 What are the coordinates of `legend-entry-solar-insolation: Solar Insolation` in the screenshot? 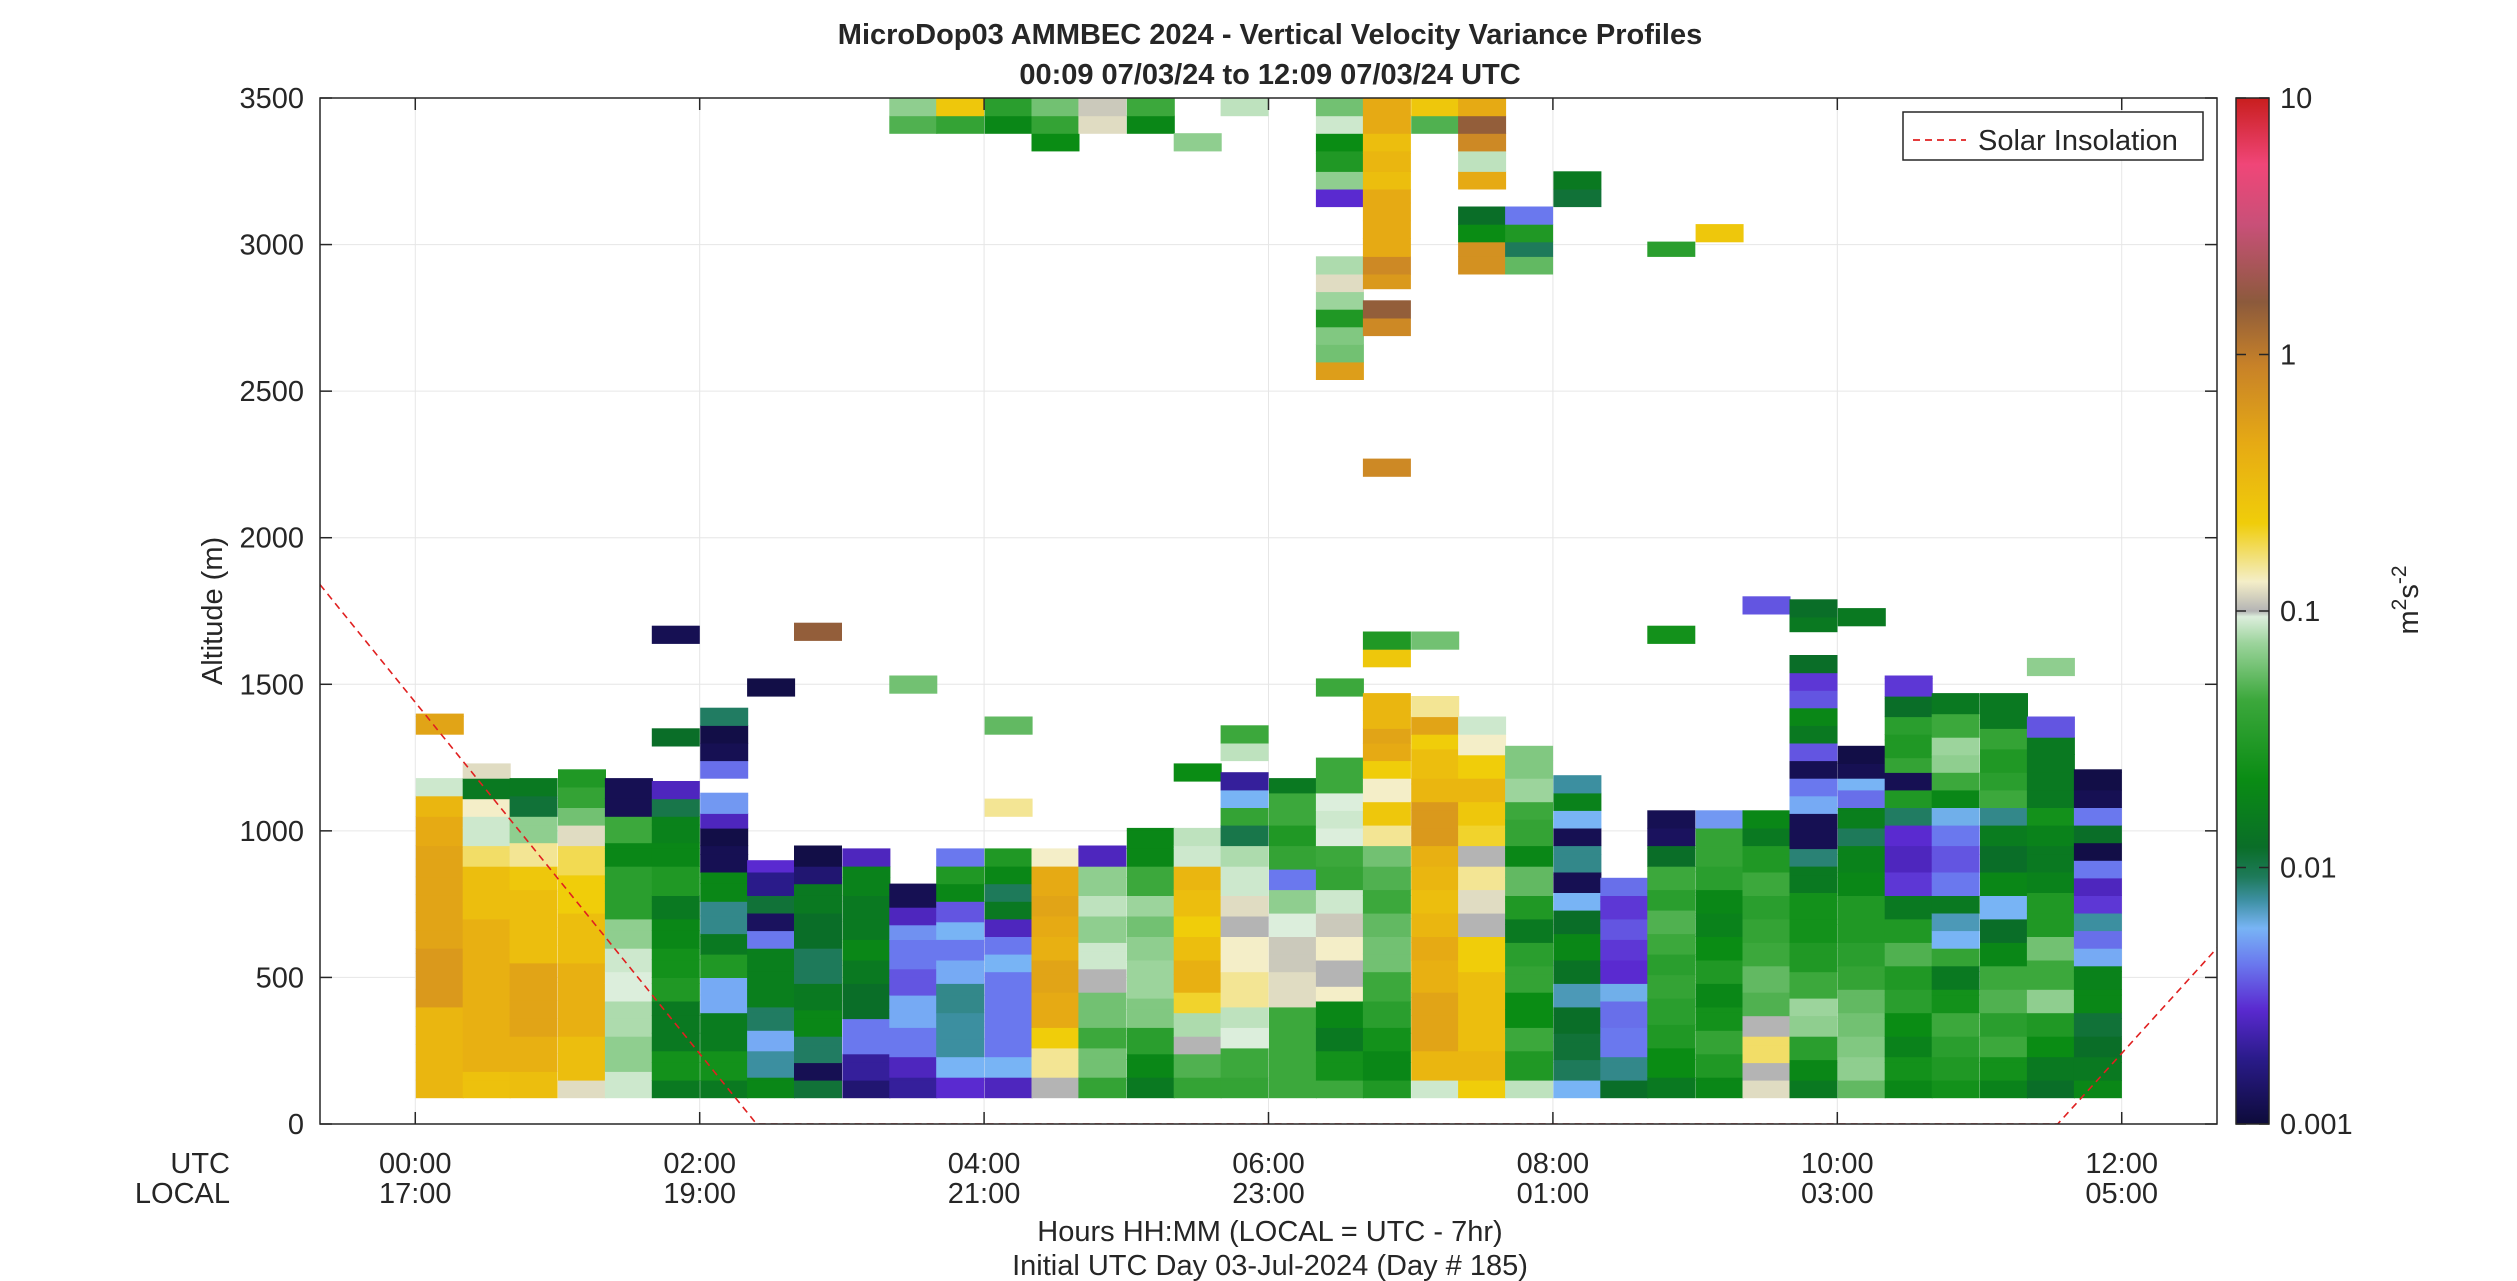 It's located at (2078, 141).